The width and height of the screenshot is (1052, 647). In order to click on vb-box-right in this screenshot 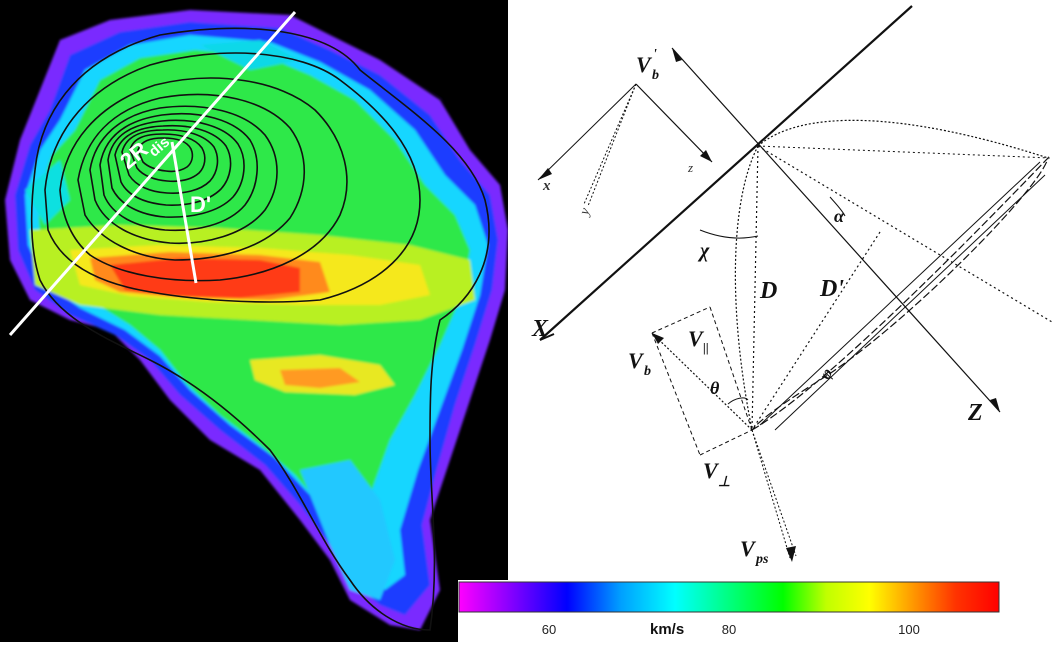, I will do `click(731, 368)`.